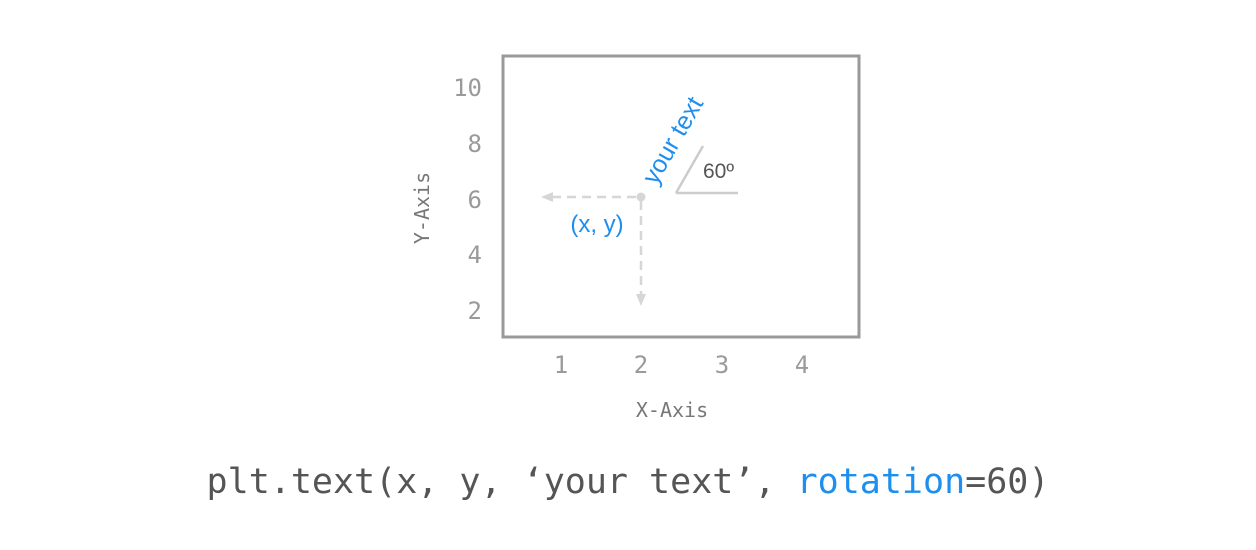 This screenshot has width=1256, height=550. What do you see at coordinates (475, 200) in the screenshot?
I see `y-tick-label: 6` at bounding box center [475, 200].